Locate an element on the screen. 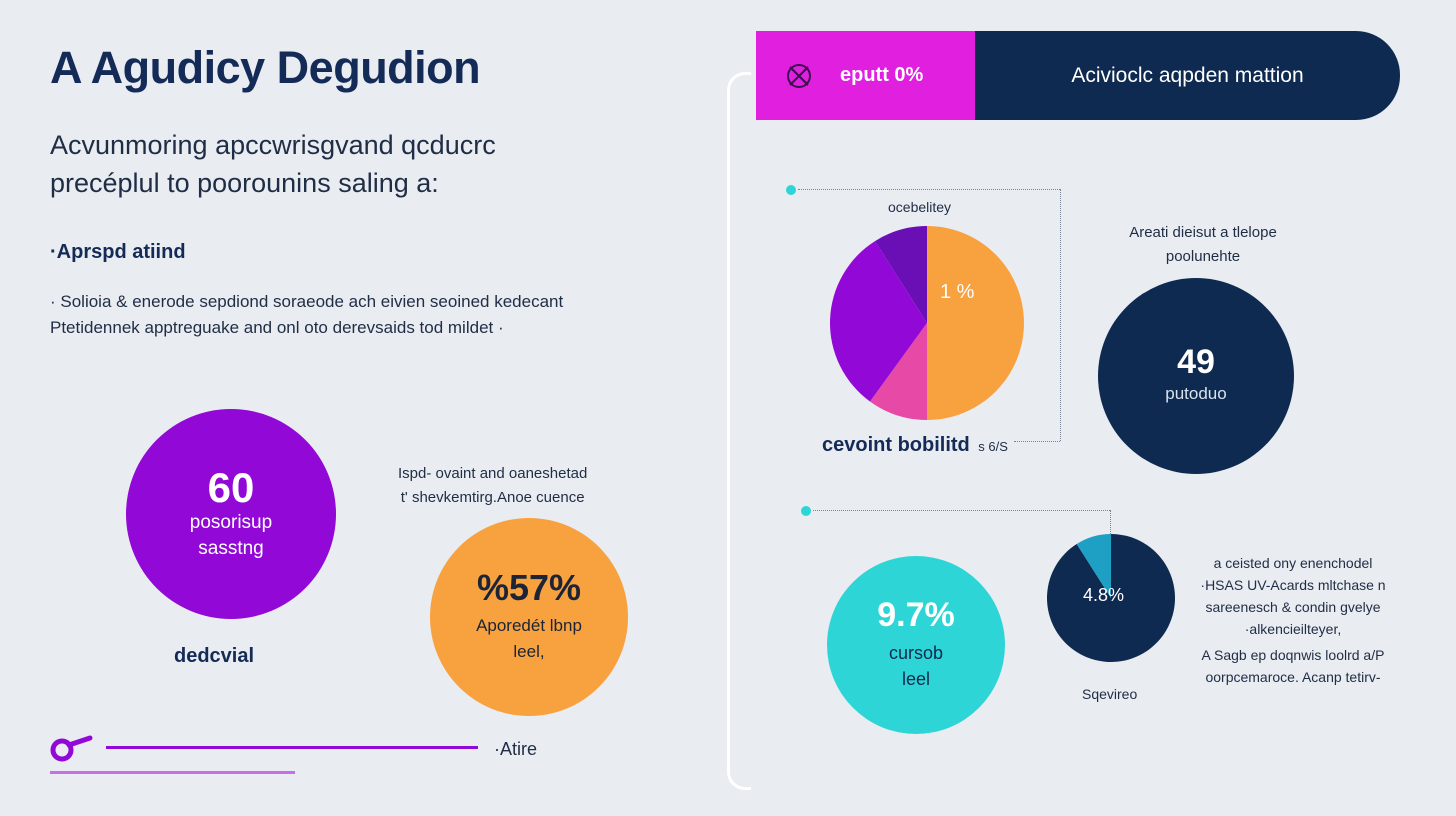 The height and width of the screenshot is (816, 1456). stat-value: %57% is located at coordinates (529, 588).